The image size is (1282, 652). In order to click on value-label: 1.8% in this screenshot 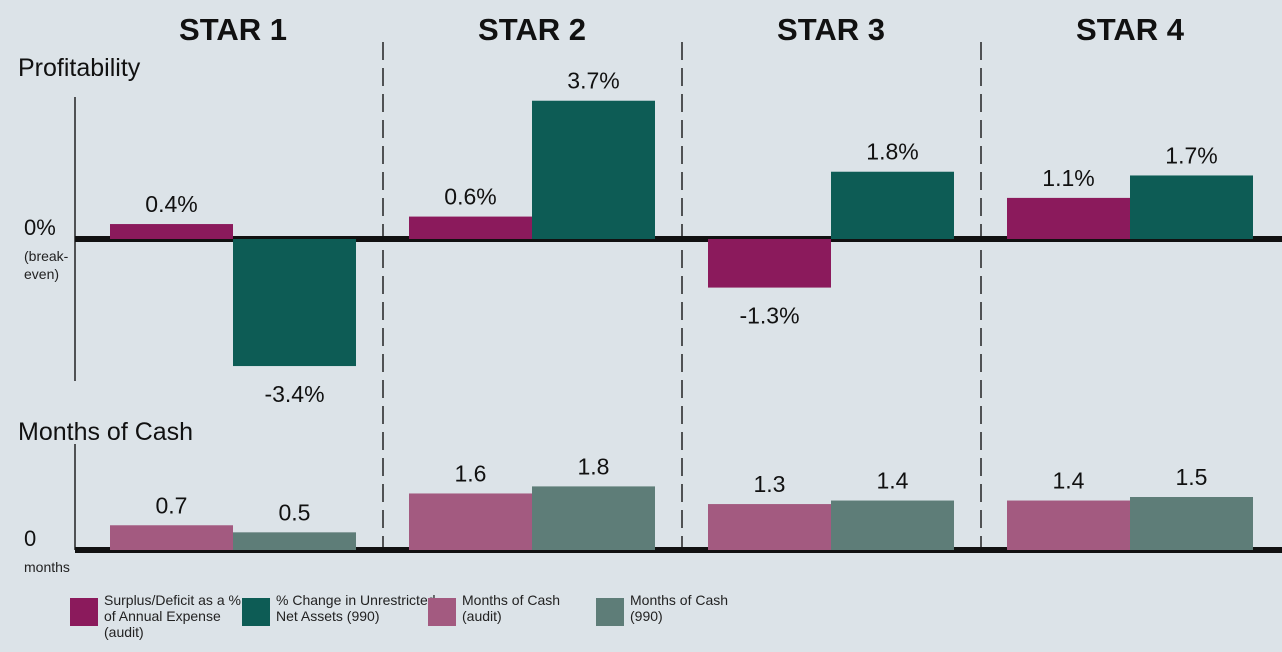, I will do `click(892, 152)`.